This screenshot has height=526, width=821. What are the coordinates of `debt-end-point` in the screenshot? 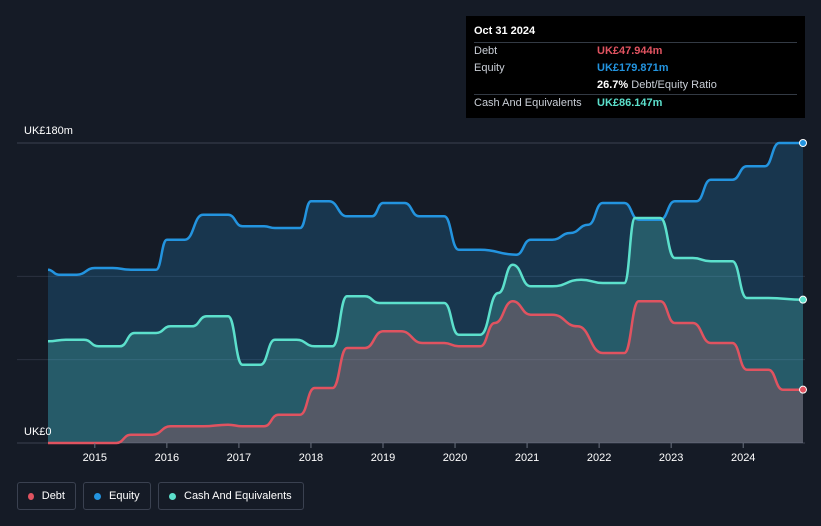 It's located at (803, 389).